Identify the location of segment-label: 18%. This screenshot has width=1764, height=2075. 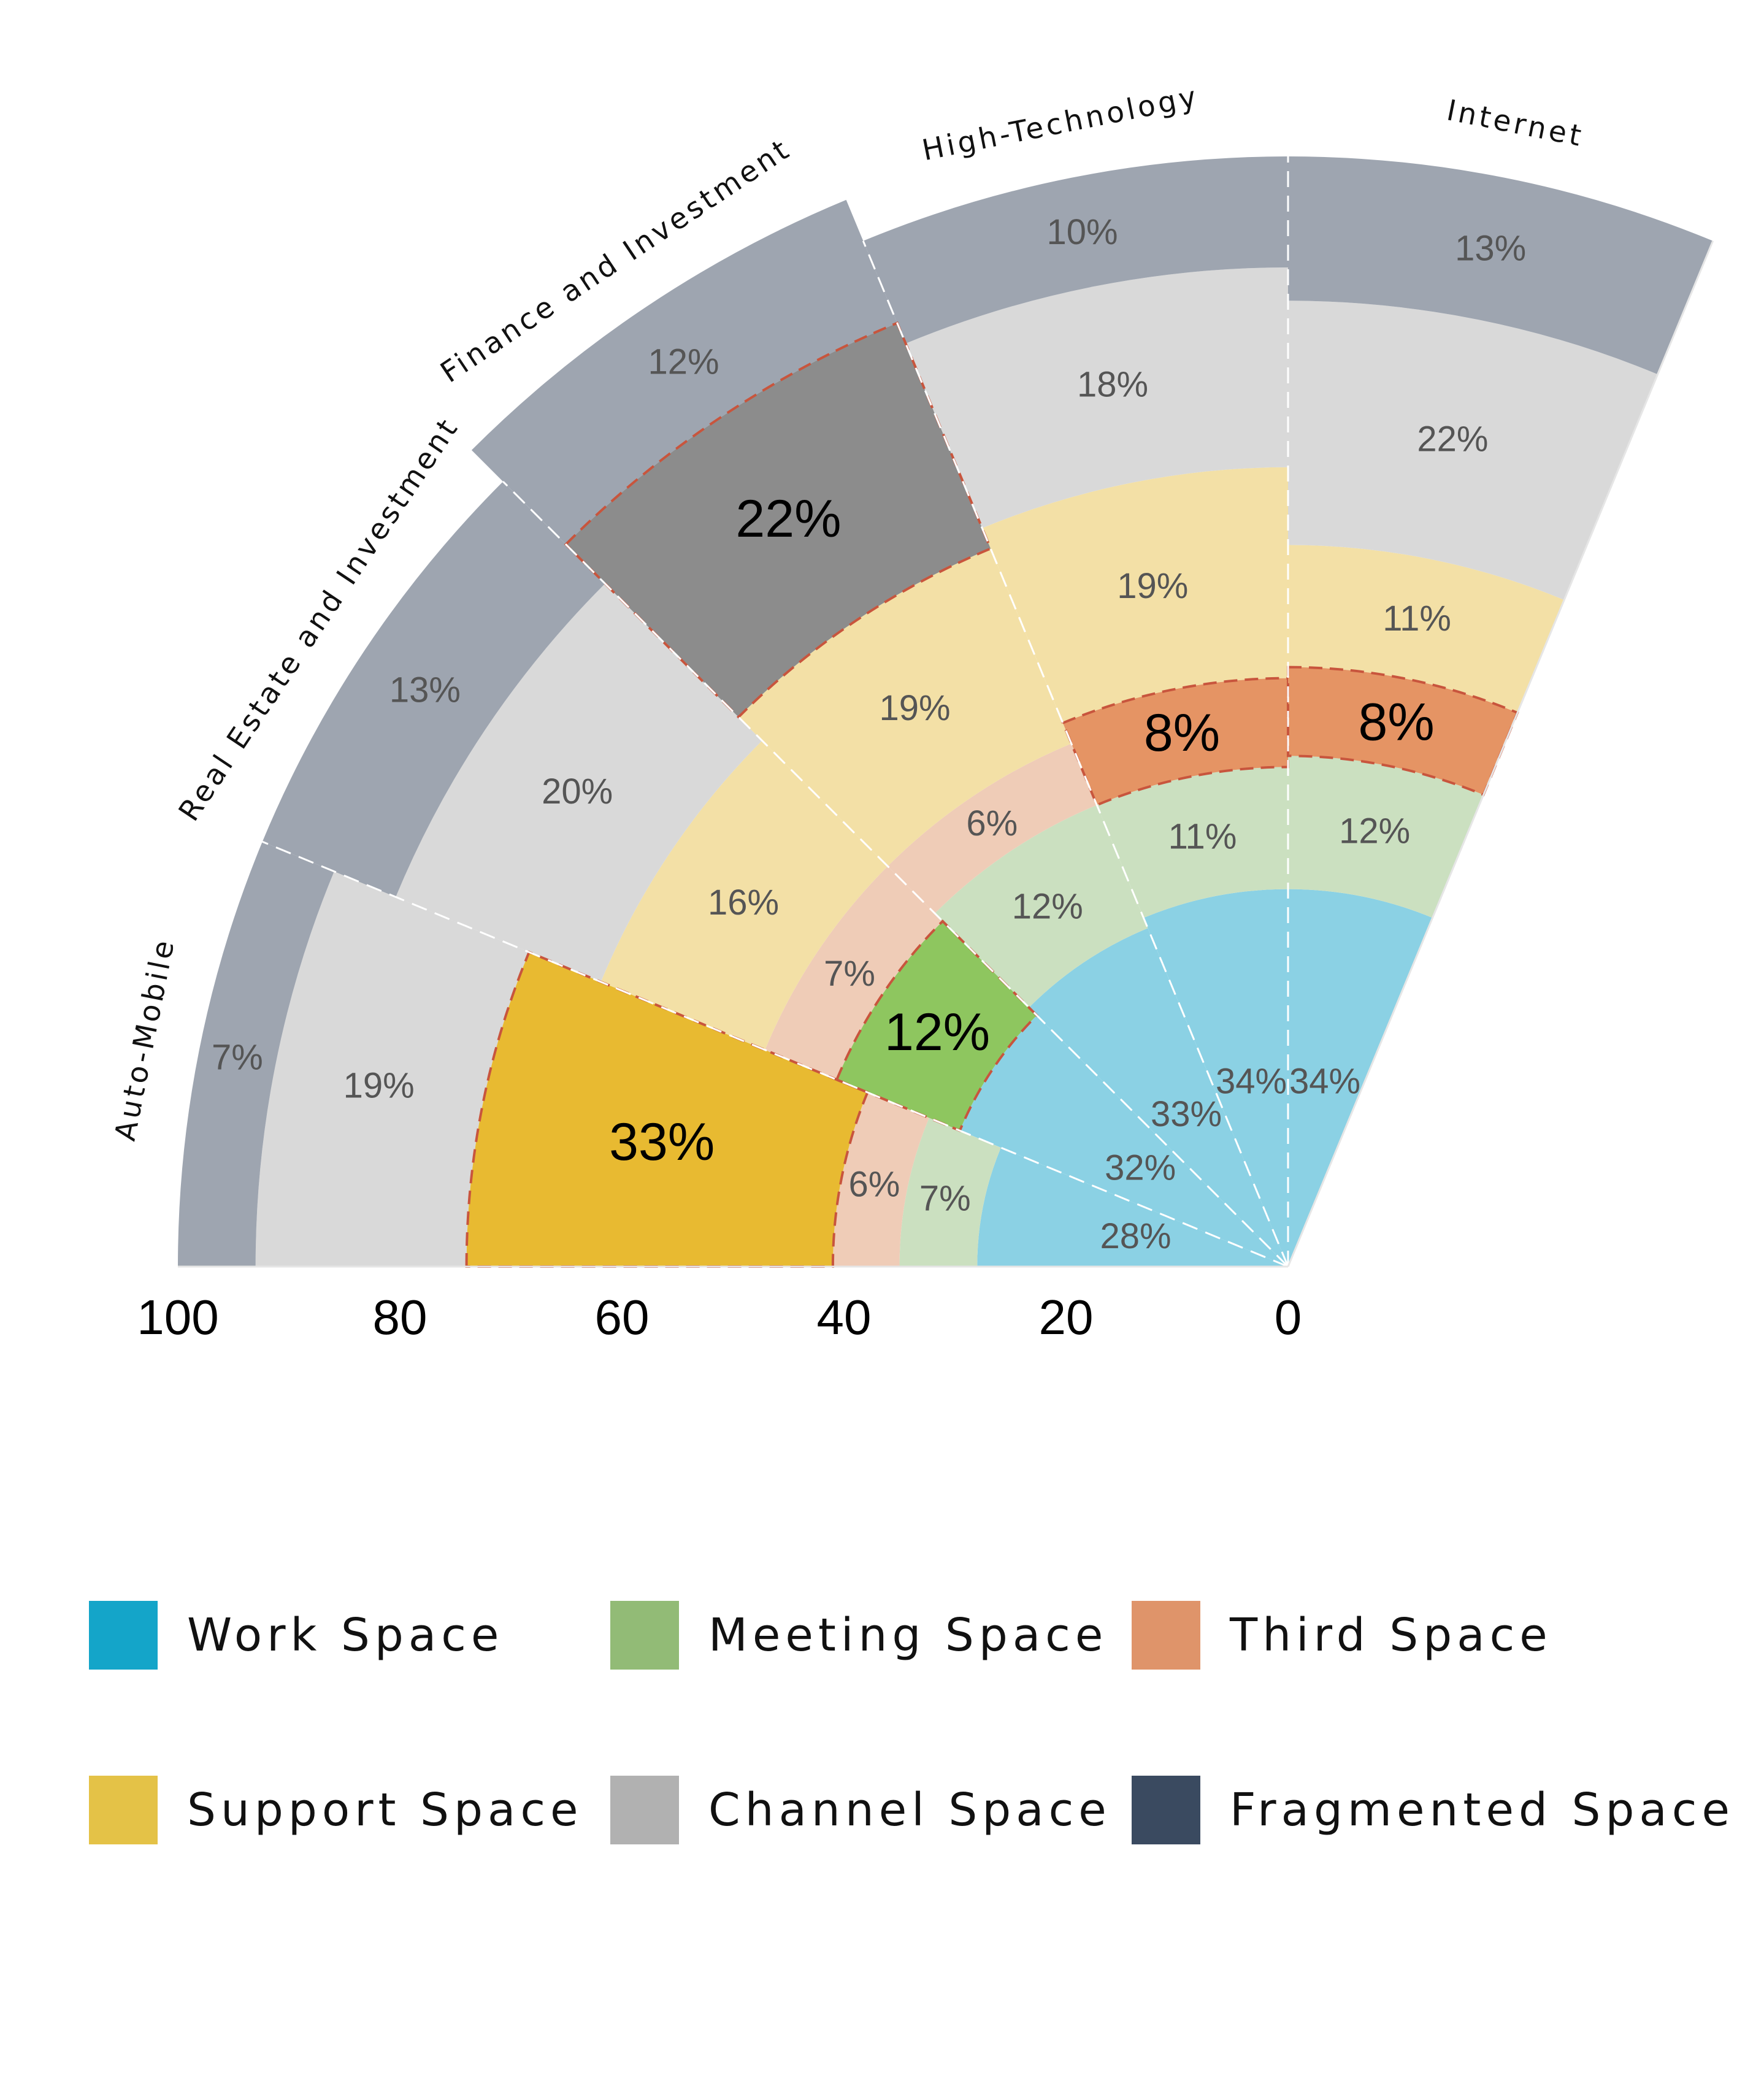
(1113, 385).